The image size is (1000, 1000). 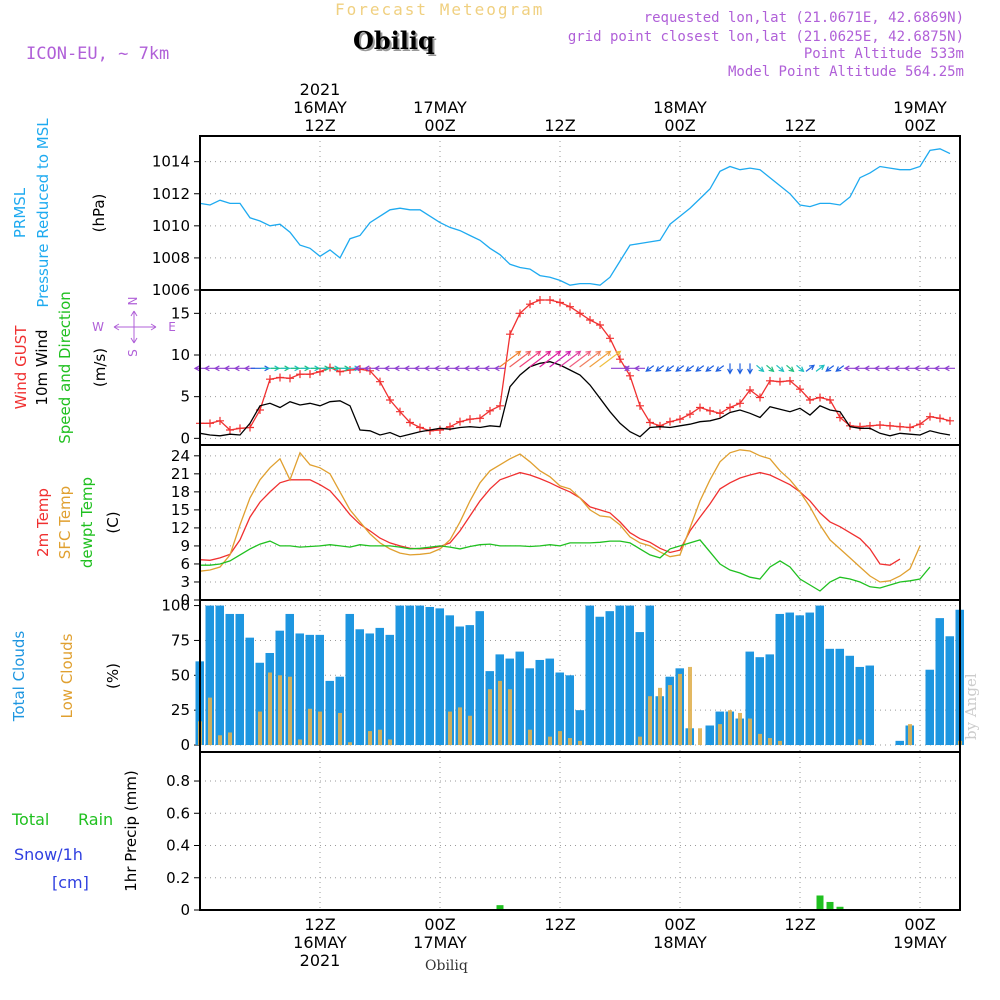 I want to click on panel-label: Speed and Direction, so click(x=65, y=367).